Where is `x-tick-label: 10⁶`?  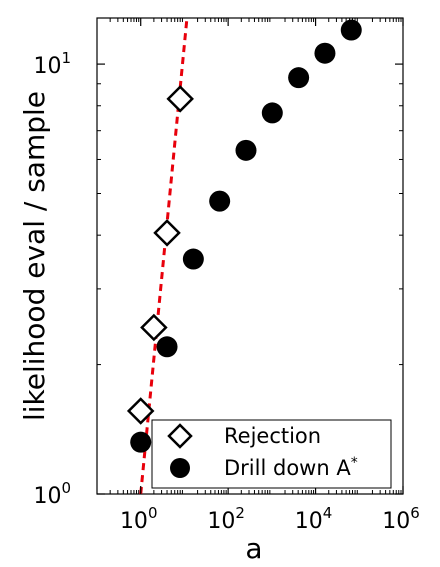 x-tick-label: 10⁶ is located at coordinates (401, 519).